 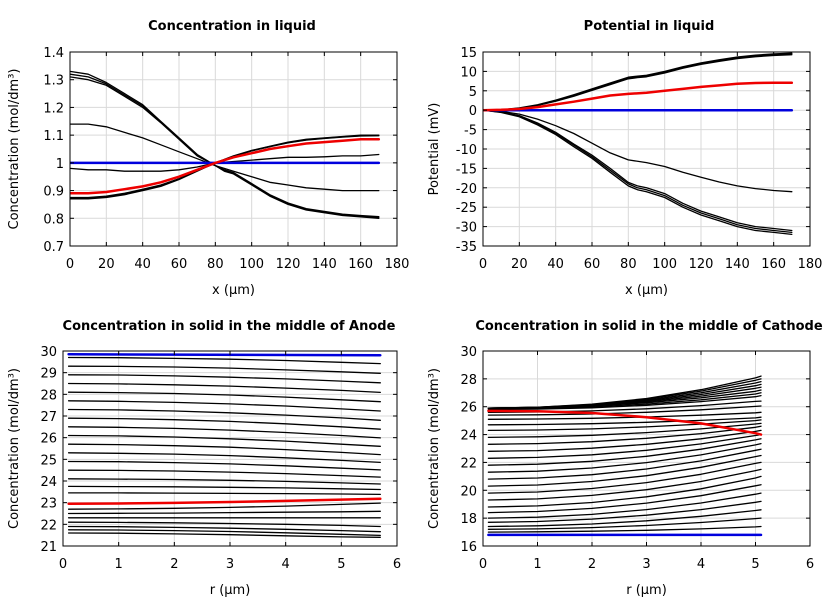 What do you see at coordinates (224, 414) in the screenshot?
I see `series-line-a07` at bounding box center [224, 414].